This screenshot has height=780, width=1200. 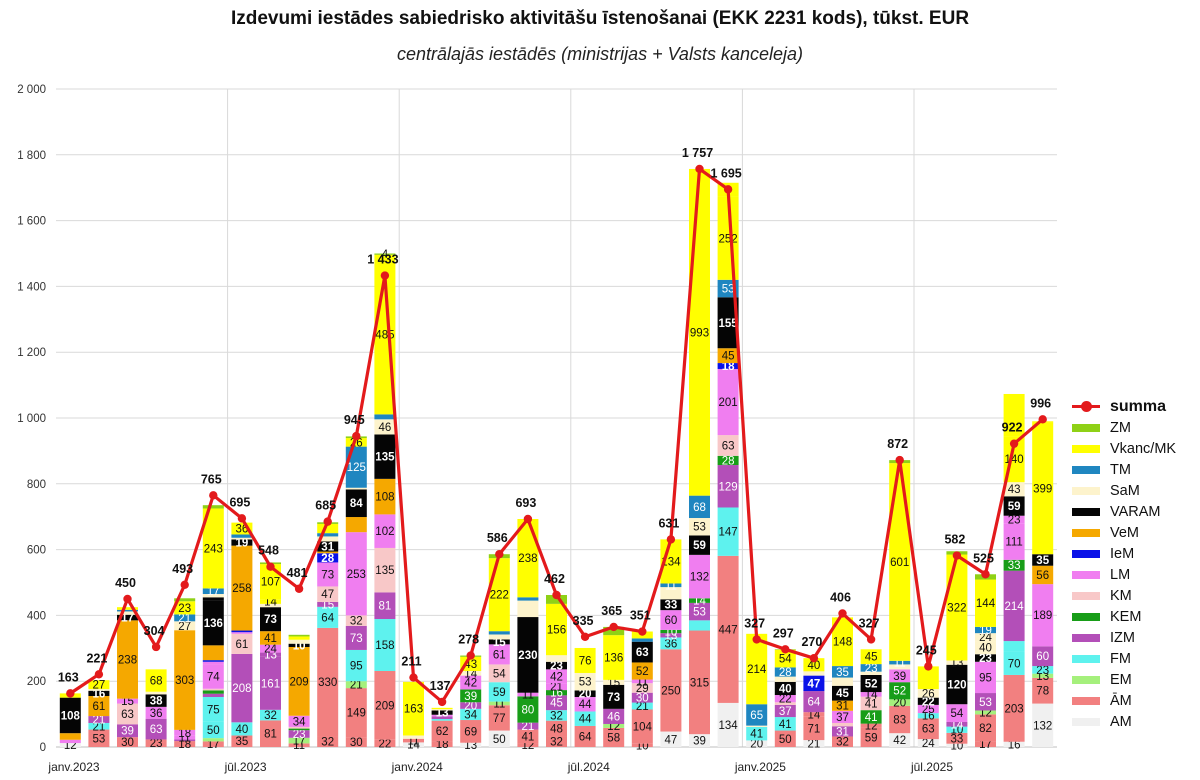 What do you see at coordinates (470, 732) in the screenshot?
I see `segment-data-label: 69` at bounding box center [470, 732].